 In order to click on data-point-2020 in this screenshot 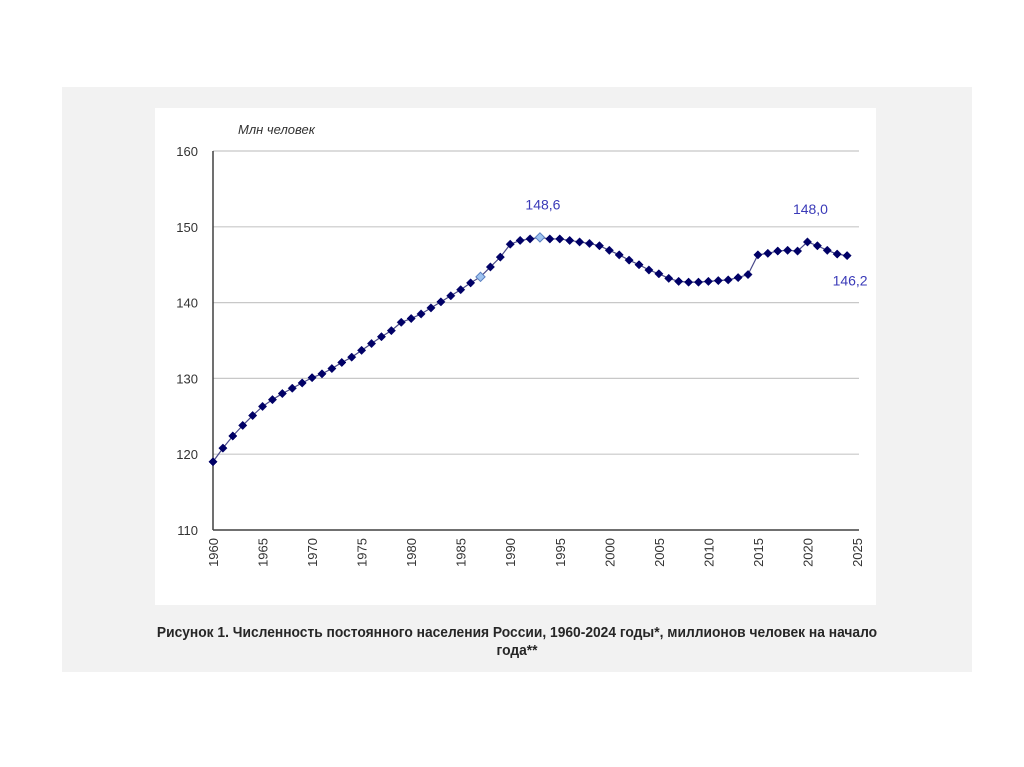, I will do `click(807, 242)`.